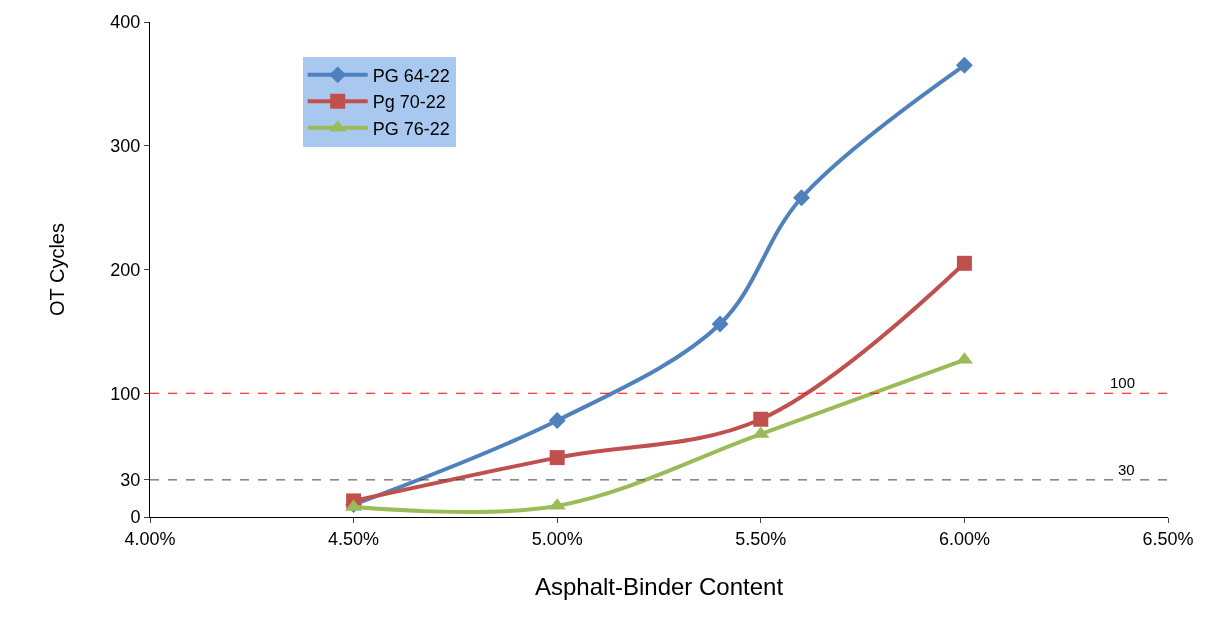  Describe the element at coordinates (659, 586) in the screenshot. I see `x-axis-title: Asphalt-Binder Content` at that location.